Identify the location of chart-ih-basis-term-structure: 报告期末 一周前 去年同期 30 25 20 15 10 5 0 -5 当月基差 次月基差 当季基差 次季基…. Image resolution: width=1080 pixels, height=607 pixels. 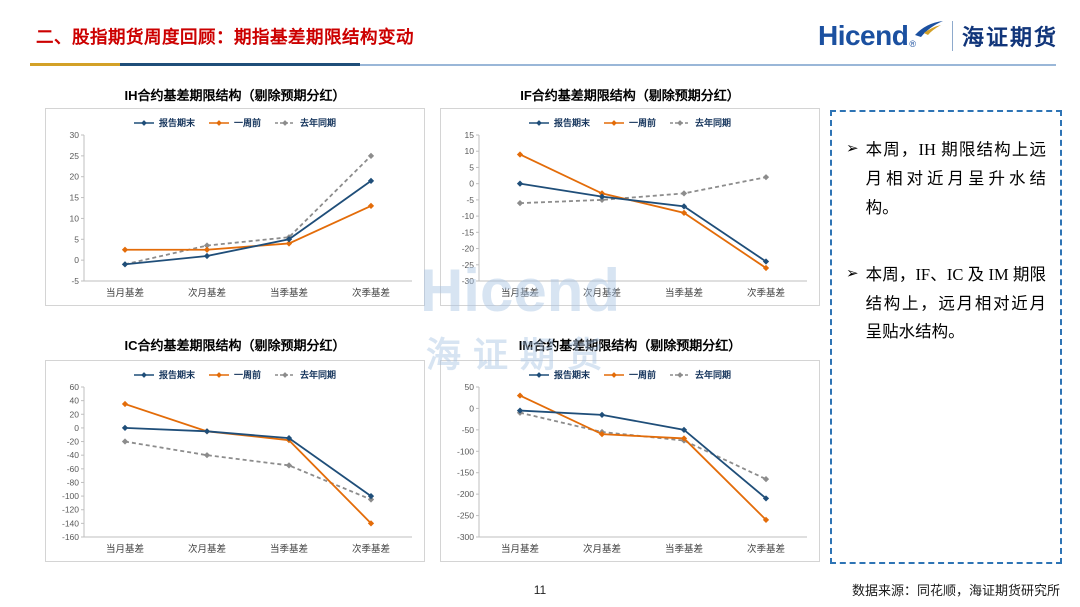
(235, 207).